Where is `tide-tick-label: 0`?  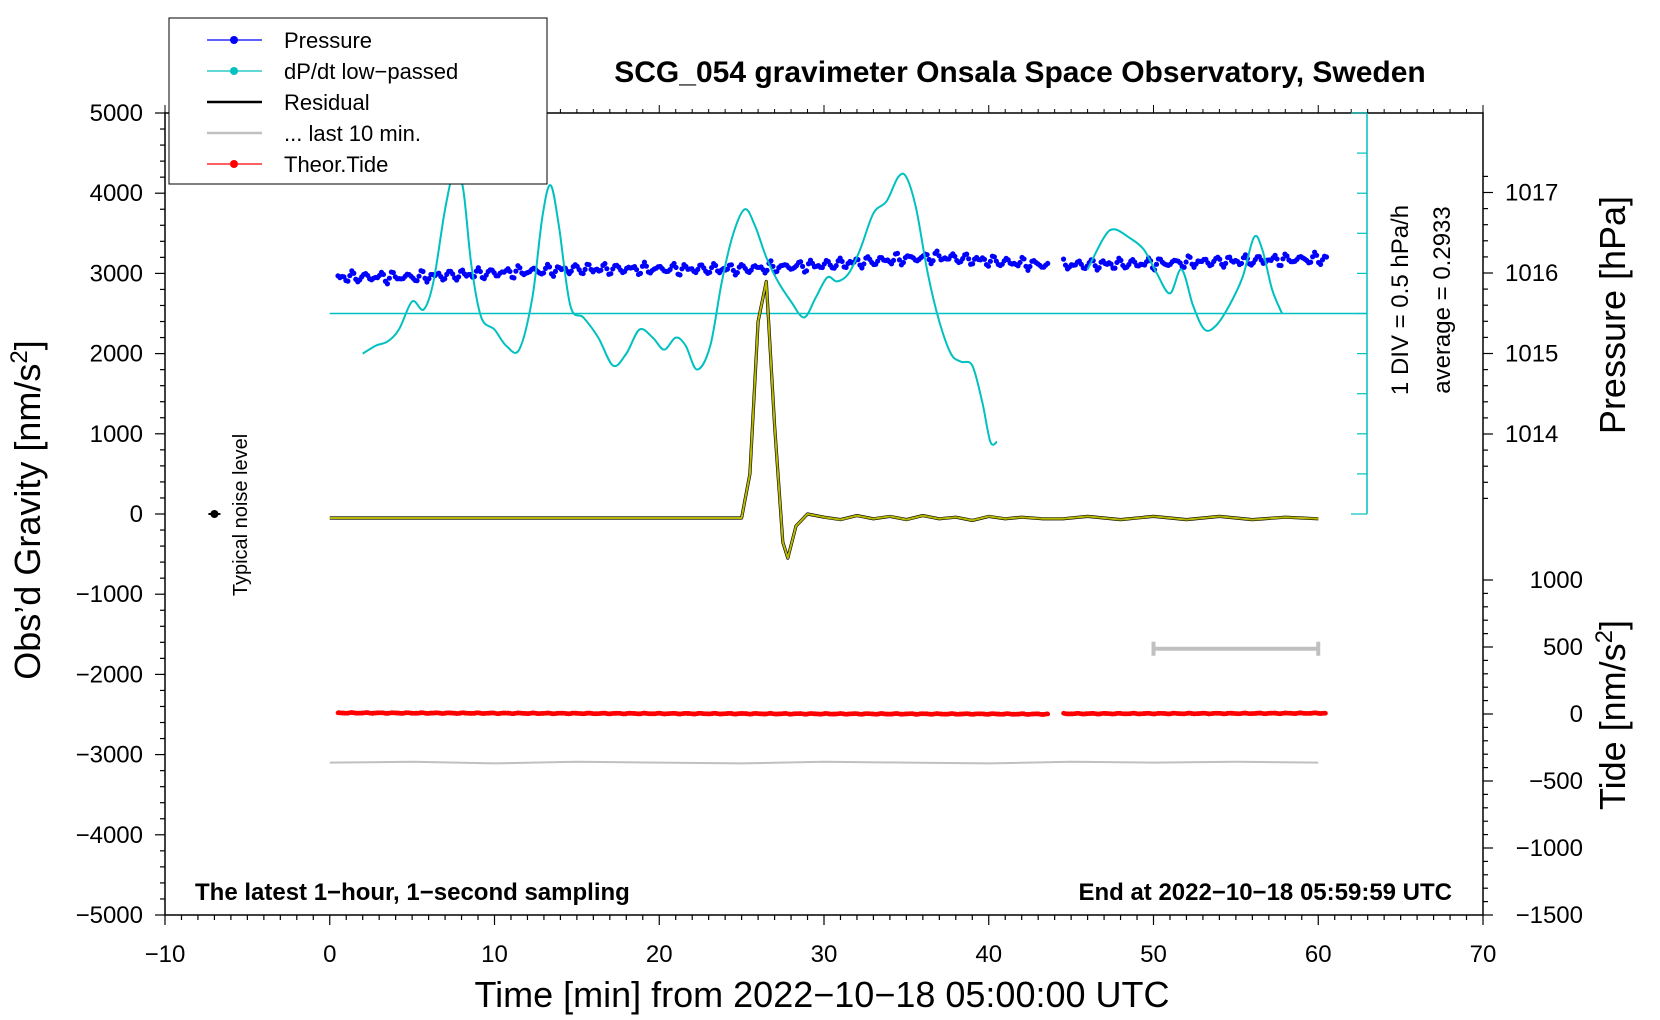 tide-tick-label: 0 is located at coordinates (1576, 714).